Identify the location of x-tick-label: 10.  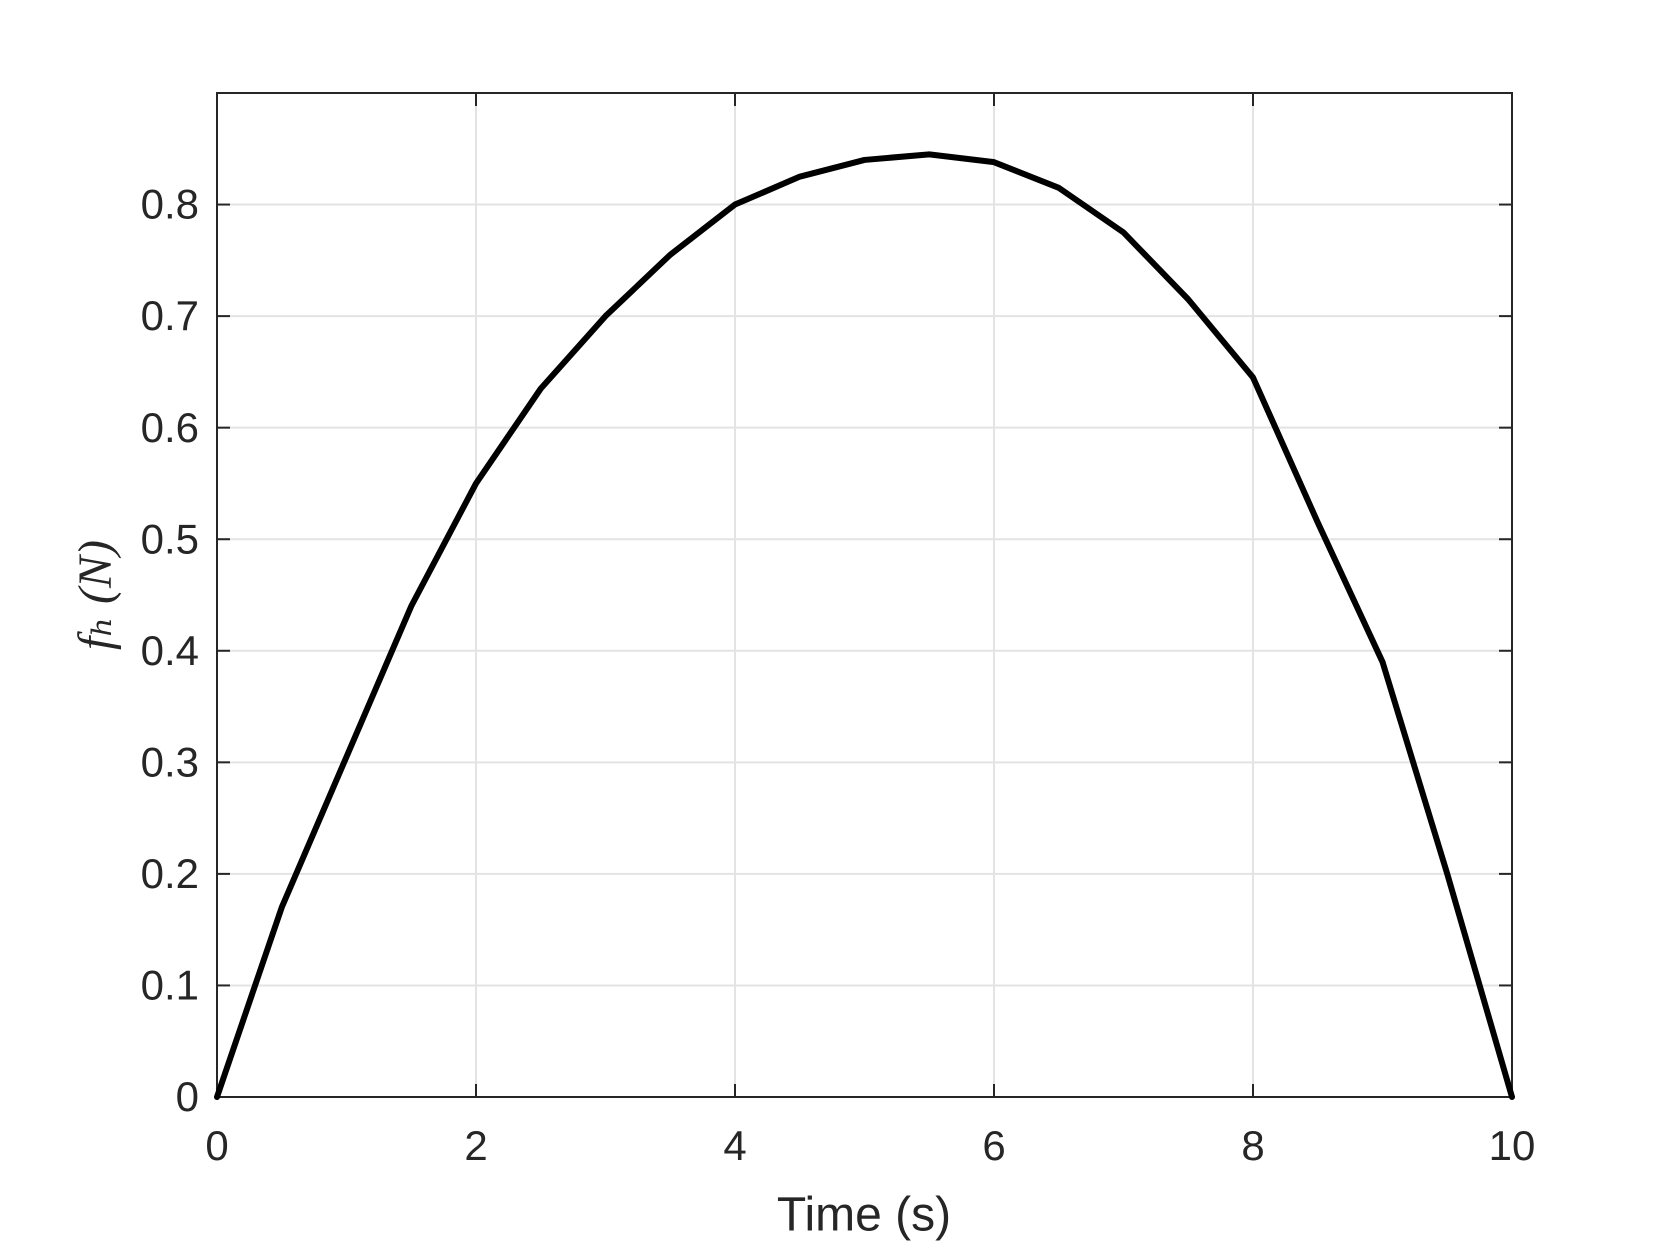
(1512, 1145).